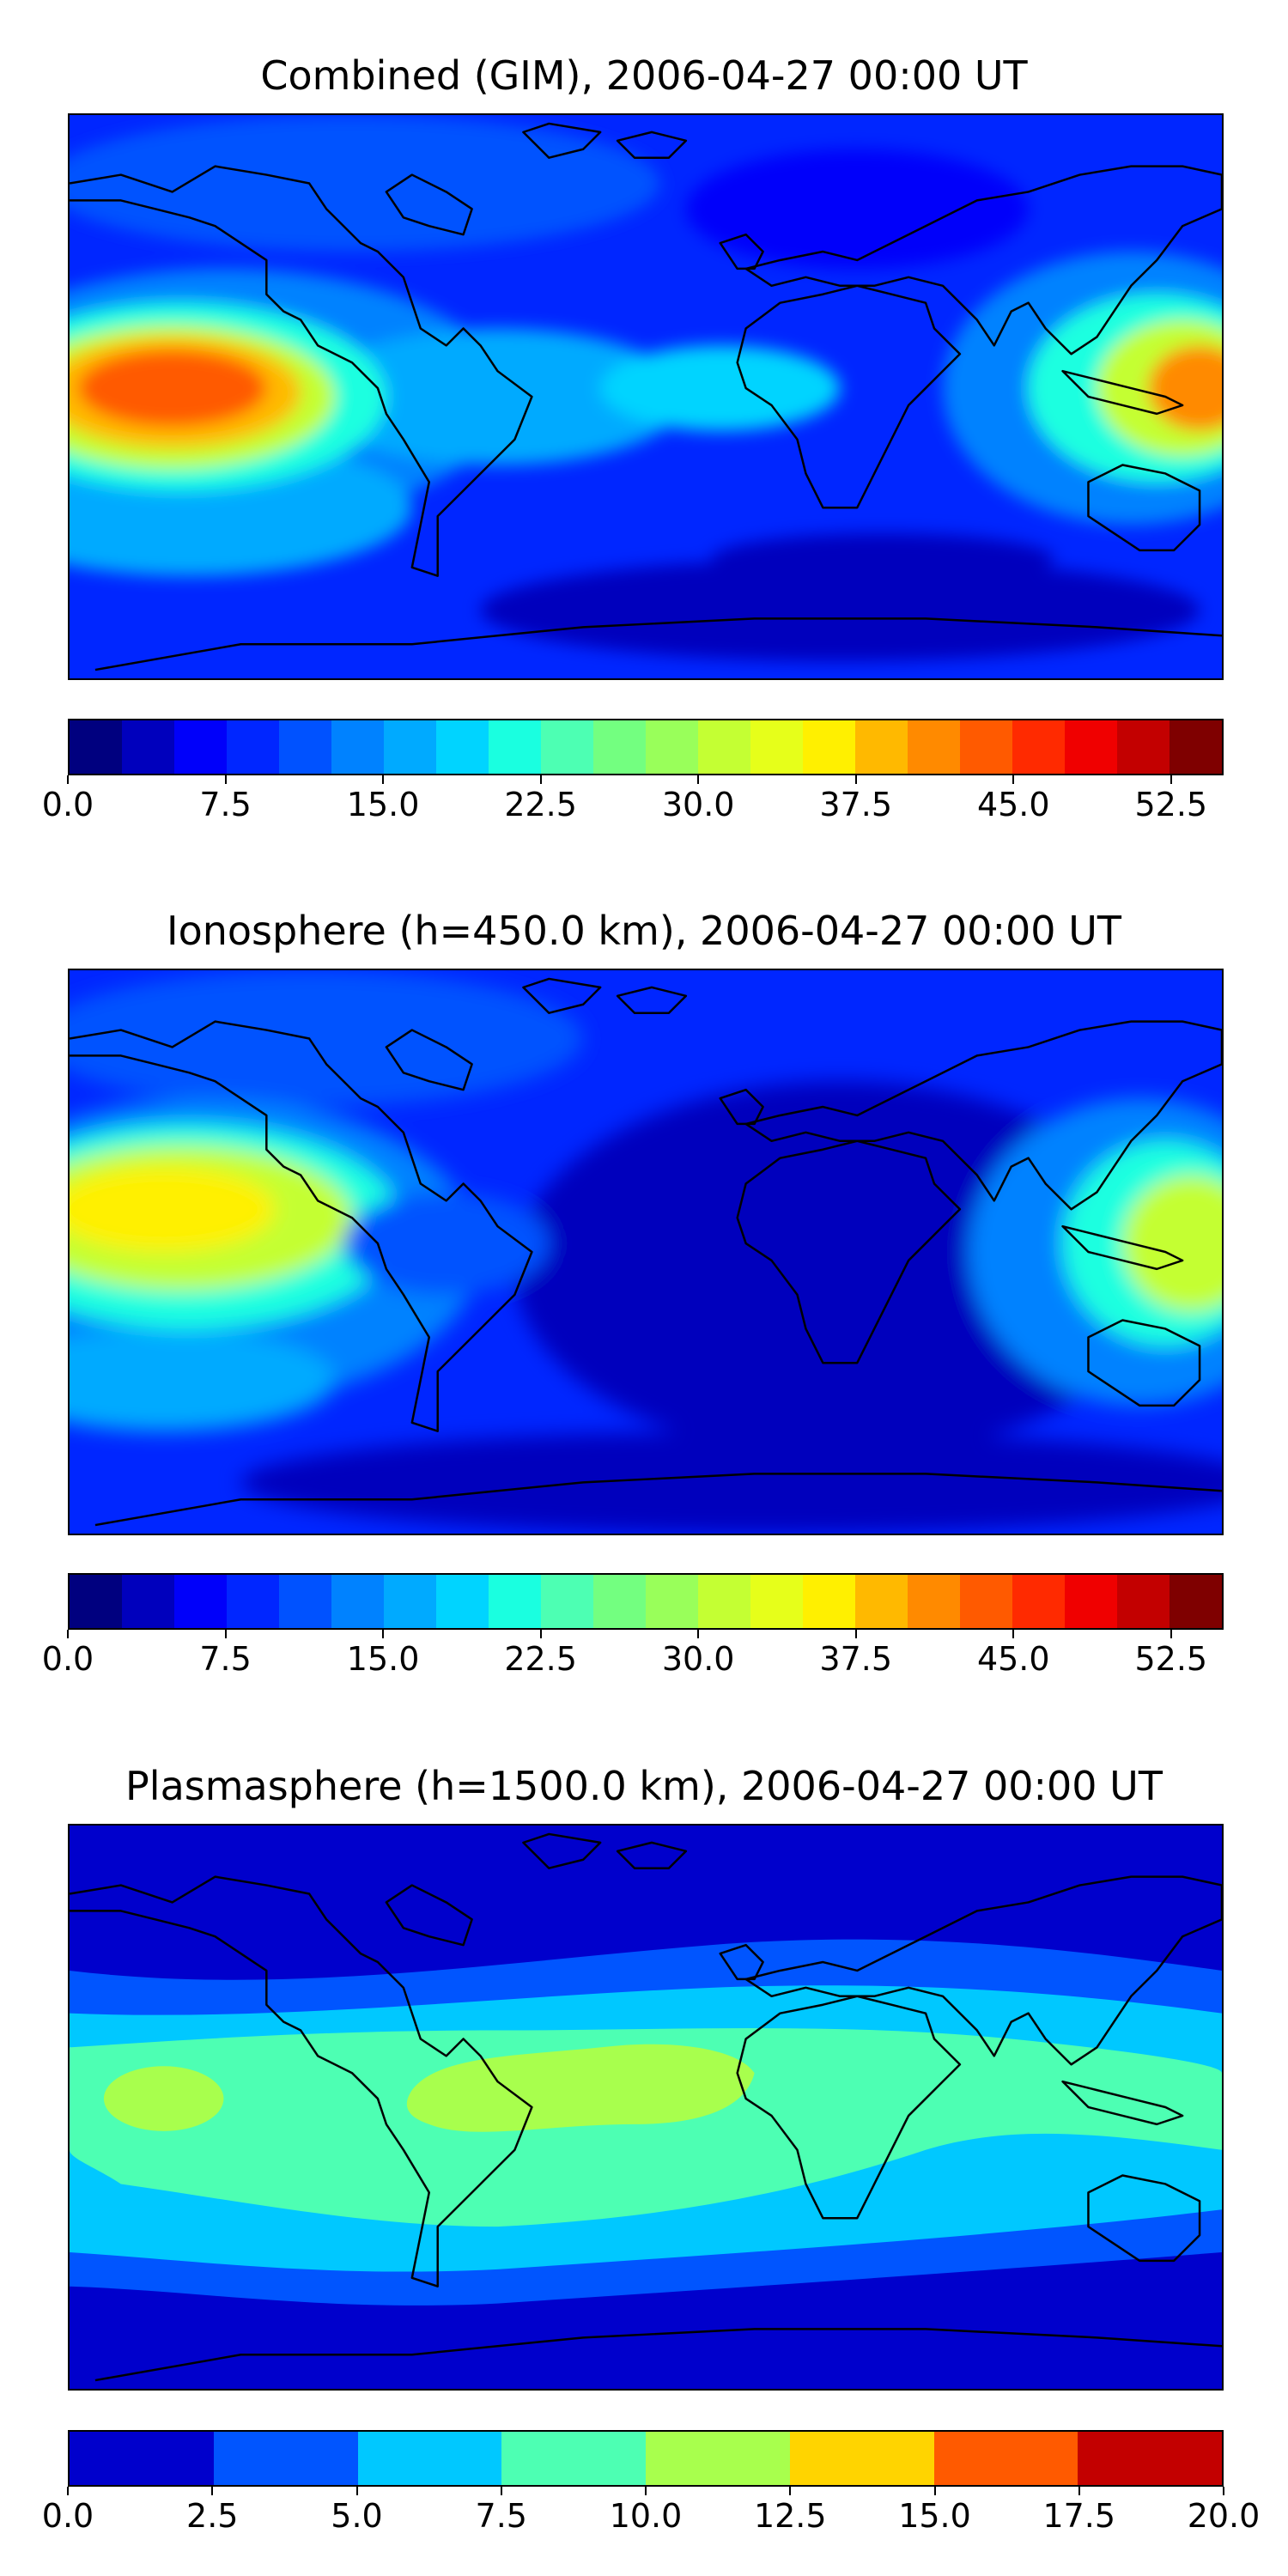 The width and height of the screenshot is (1288, 2576). I want to click on colorbar-tick-label: 12.5, so click(790, 2516).